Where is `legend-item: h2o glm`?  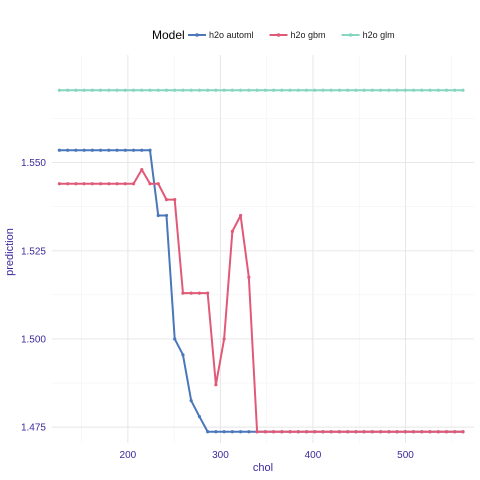
legend-item: h2o glm is located at coordinates (368, 35).